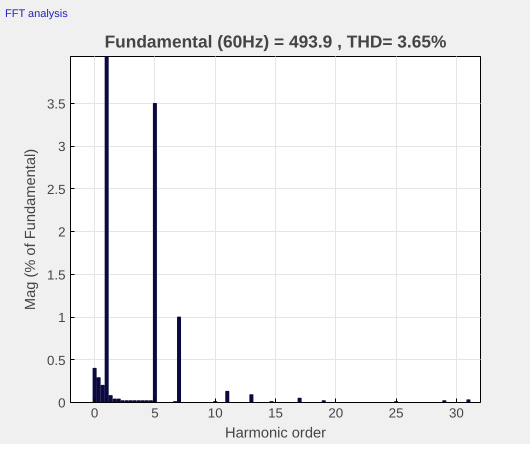 The image size is (531, 452). Describe the element at coordinates (36, 14) in the screenshot. I see `text: FFT analysis` at that location.